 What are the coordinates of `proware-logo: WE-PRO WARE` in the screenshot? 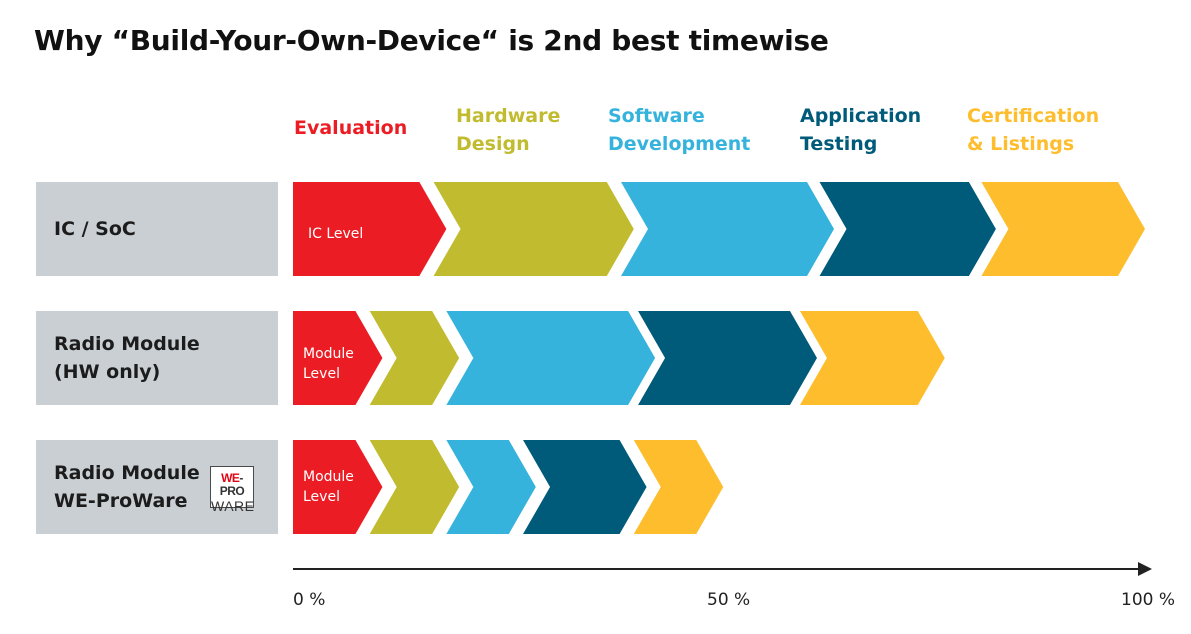 It's located at (232, 490).